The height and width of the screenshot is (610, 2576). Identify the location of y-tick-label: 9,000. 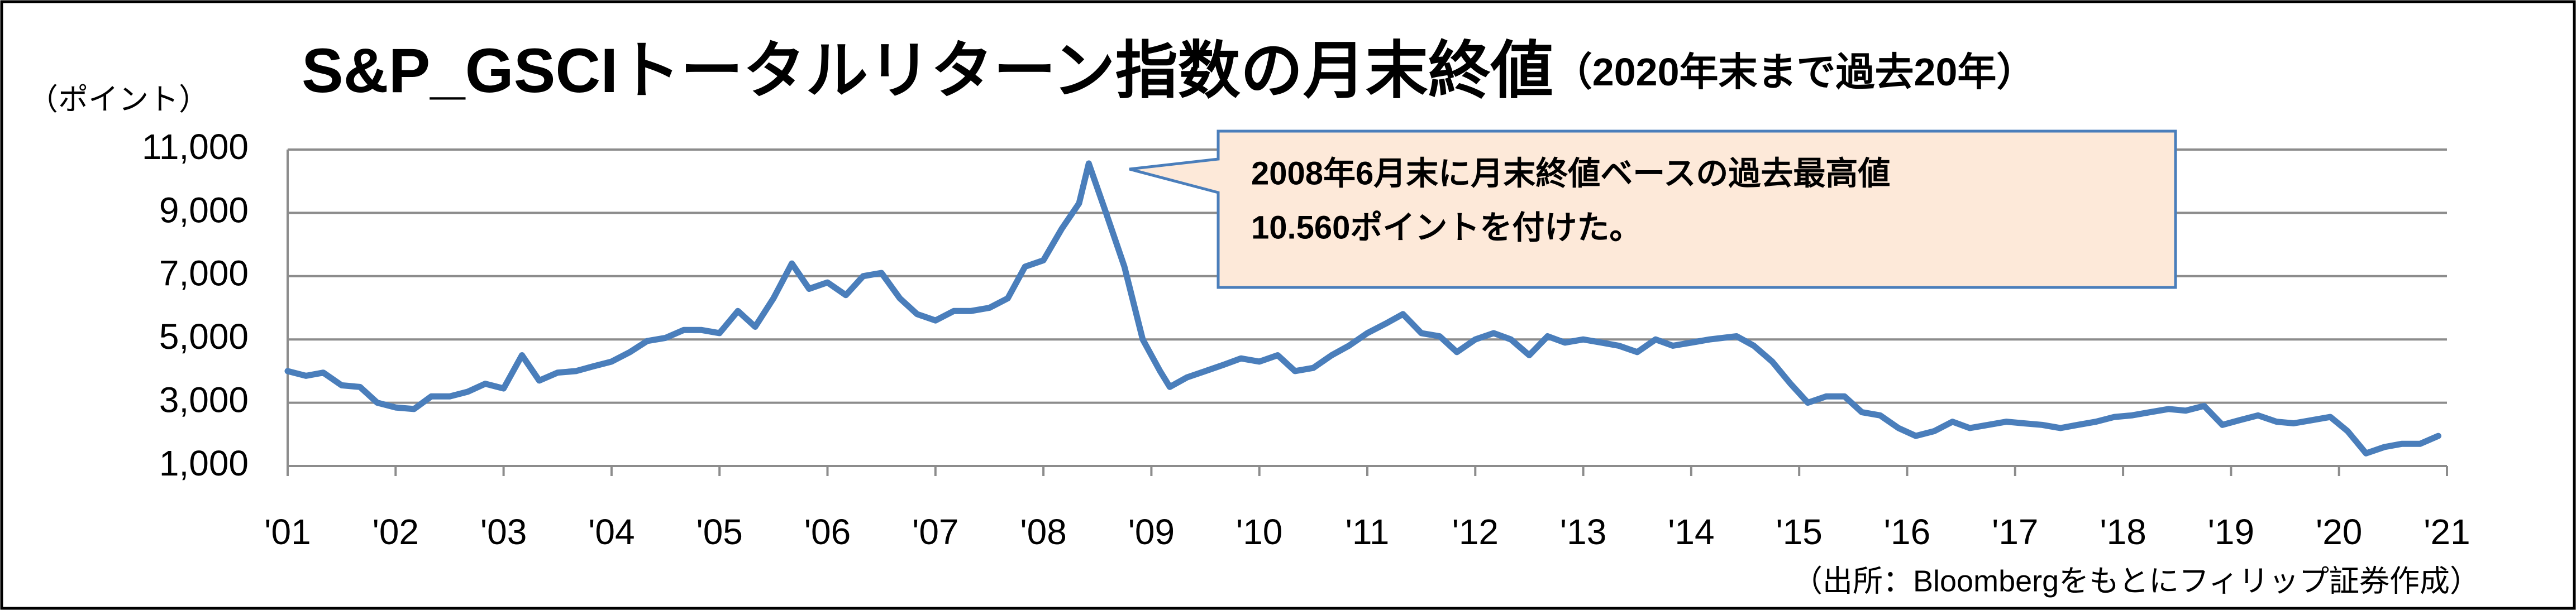
(204, 210).